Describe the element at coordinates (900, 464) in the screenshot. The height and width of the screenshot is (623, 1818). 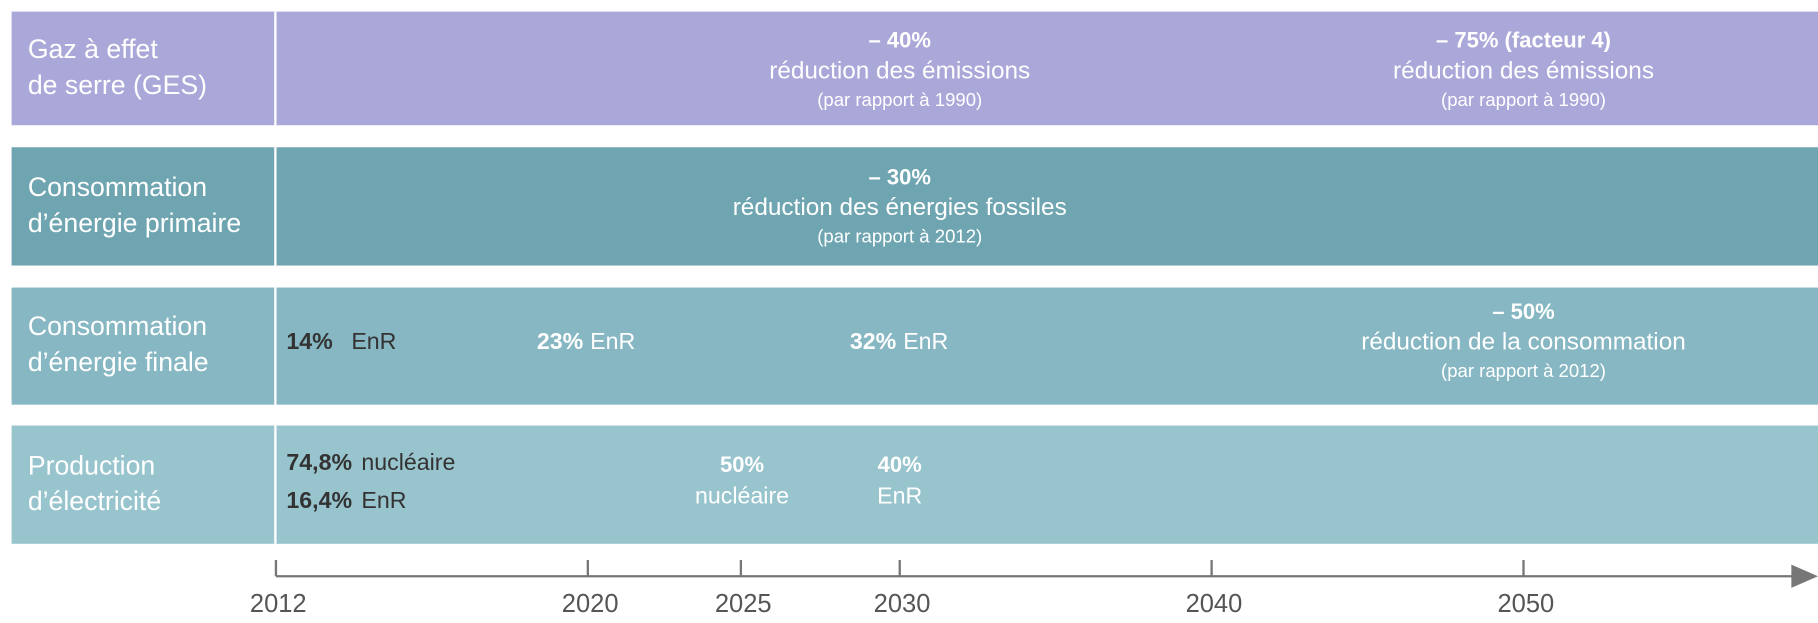
I see `item-value: 40%` at that location.